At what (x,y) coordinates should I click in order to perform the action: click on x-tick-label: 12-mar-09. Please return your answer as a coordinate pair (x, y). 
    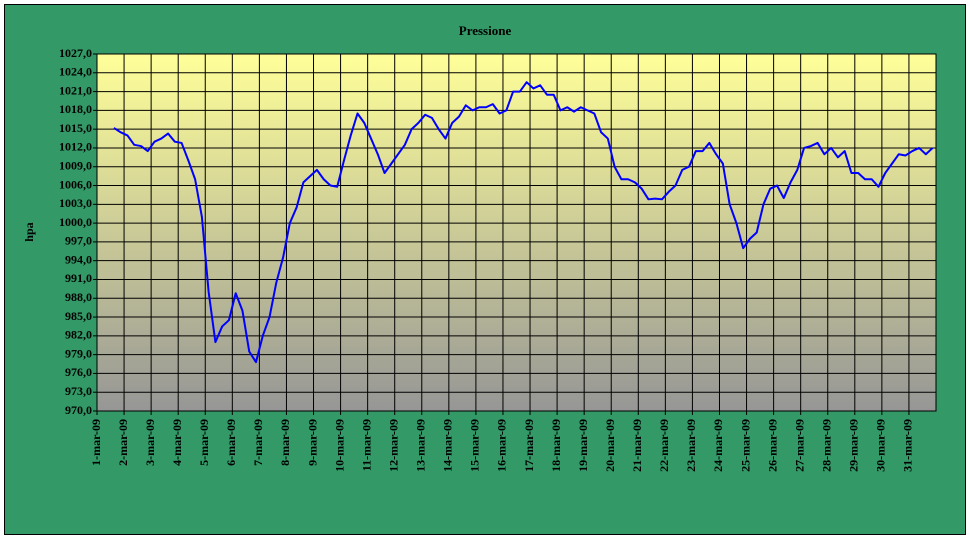
    Looking at the image, I should click on (393, 445).